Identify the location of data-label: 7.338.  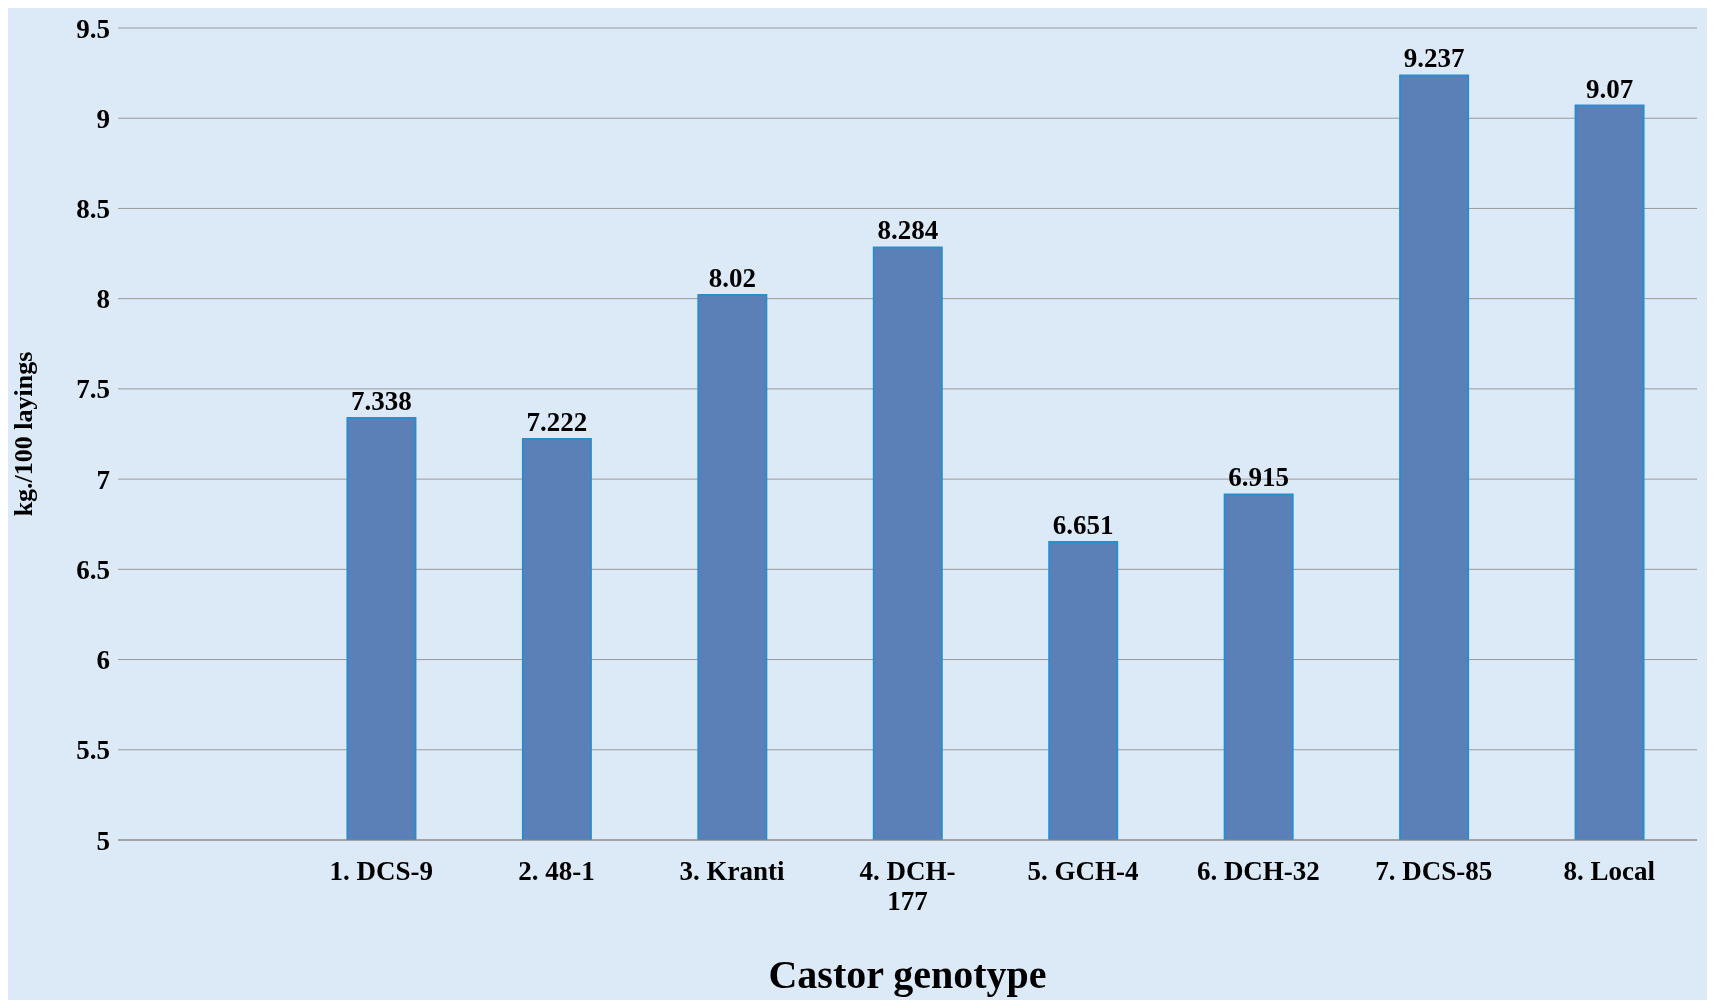
(381, 401).